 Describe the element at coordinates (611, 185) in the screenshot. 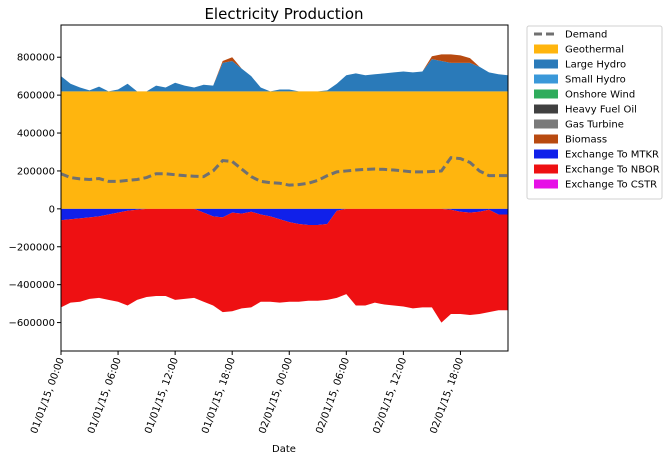

I see `legend-label-exchange-to-cstr: Exchange To CSTR` at that location.